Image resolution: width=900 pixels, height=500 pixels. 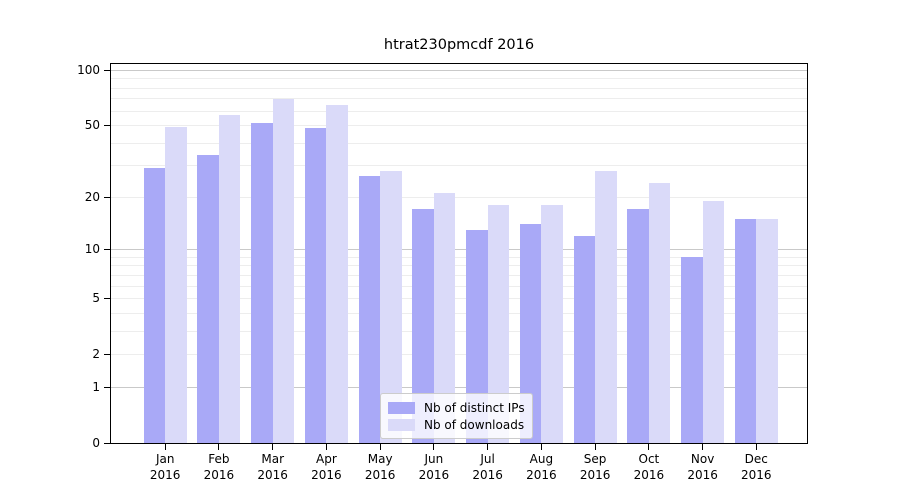 What do you see at coordinates (498, 323) in the screenshot?
I see `bar-jul-nb-of-downloads` at bounding box center [498, 323].